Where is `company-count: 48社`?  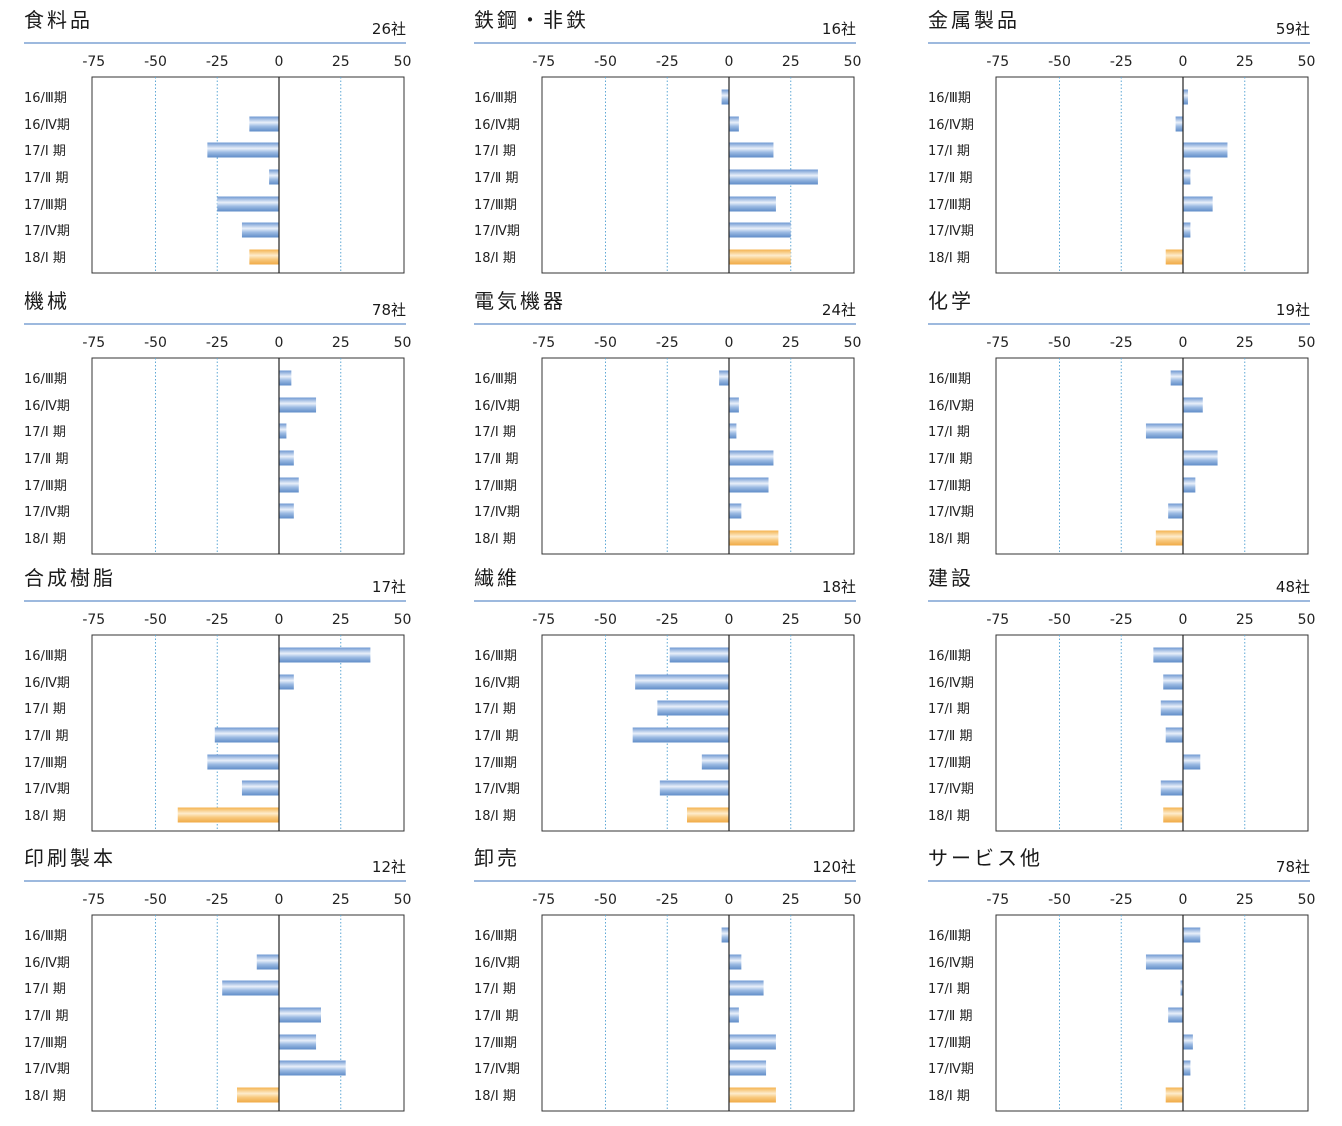 company-count: 48社 is located at coordinates (1292, 587).